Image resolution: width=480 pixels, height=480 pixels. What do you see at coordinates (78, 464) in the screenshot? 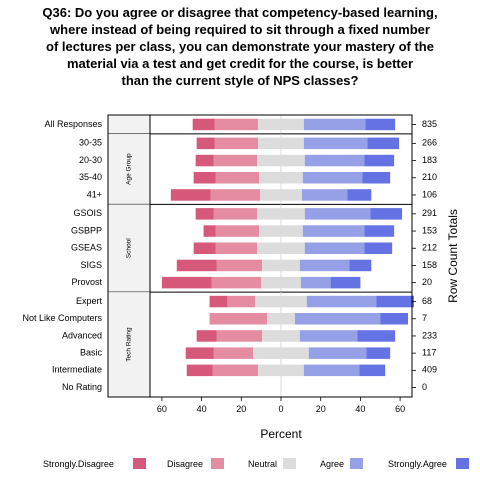
I see `legend-strongly-disagree-label: Strongly.Disagree` at bounding box center [78, 464].